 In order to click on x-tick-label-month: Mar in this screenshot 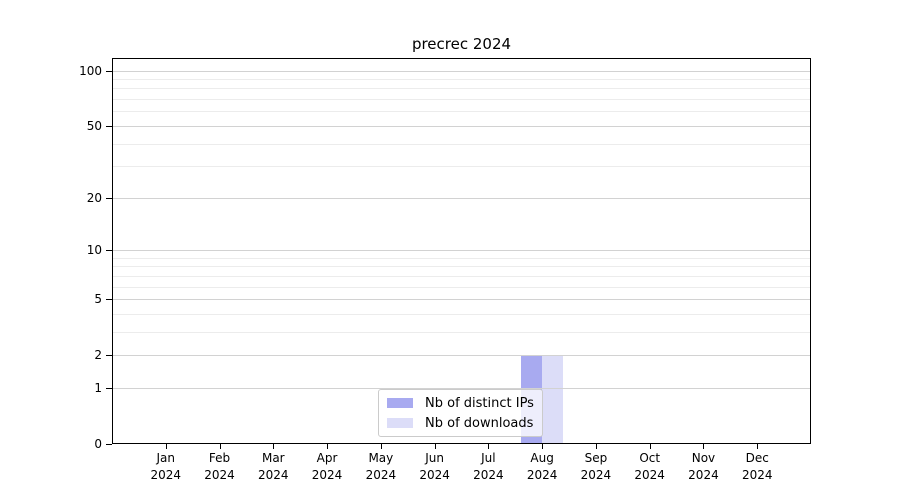, I will do `click(273, 458)`.